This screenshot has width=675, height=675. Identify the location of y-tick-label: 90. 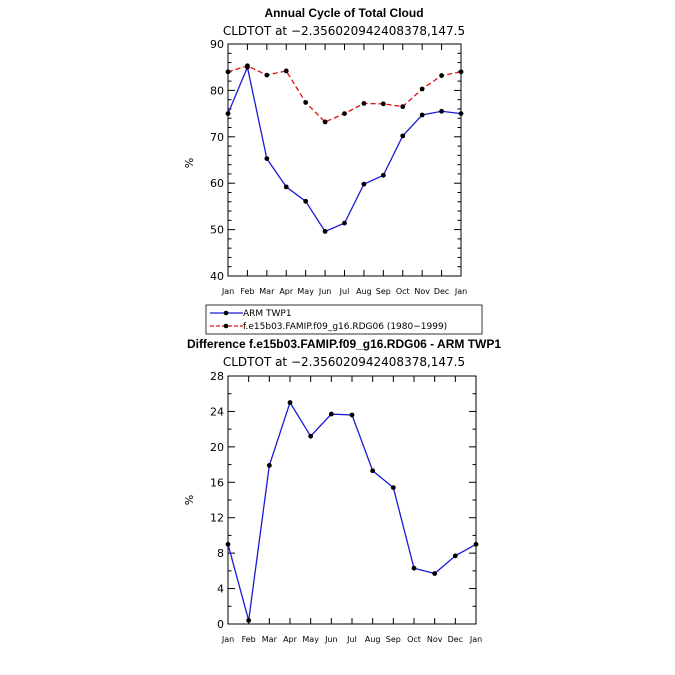
(217, 44).